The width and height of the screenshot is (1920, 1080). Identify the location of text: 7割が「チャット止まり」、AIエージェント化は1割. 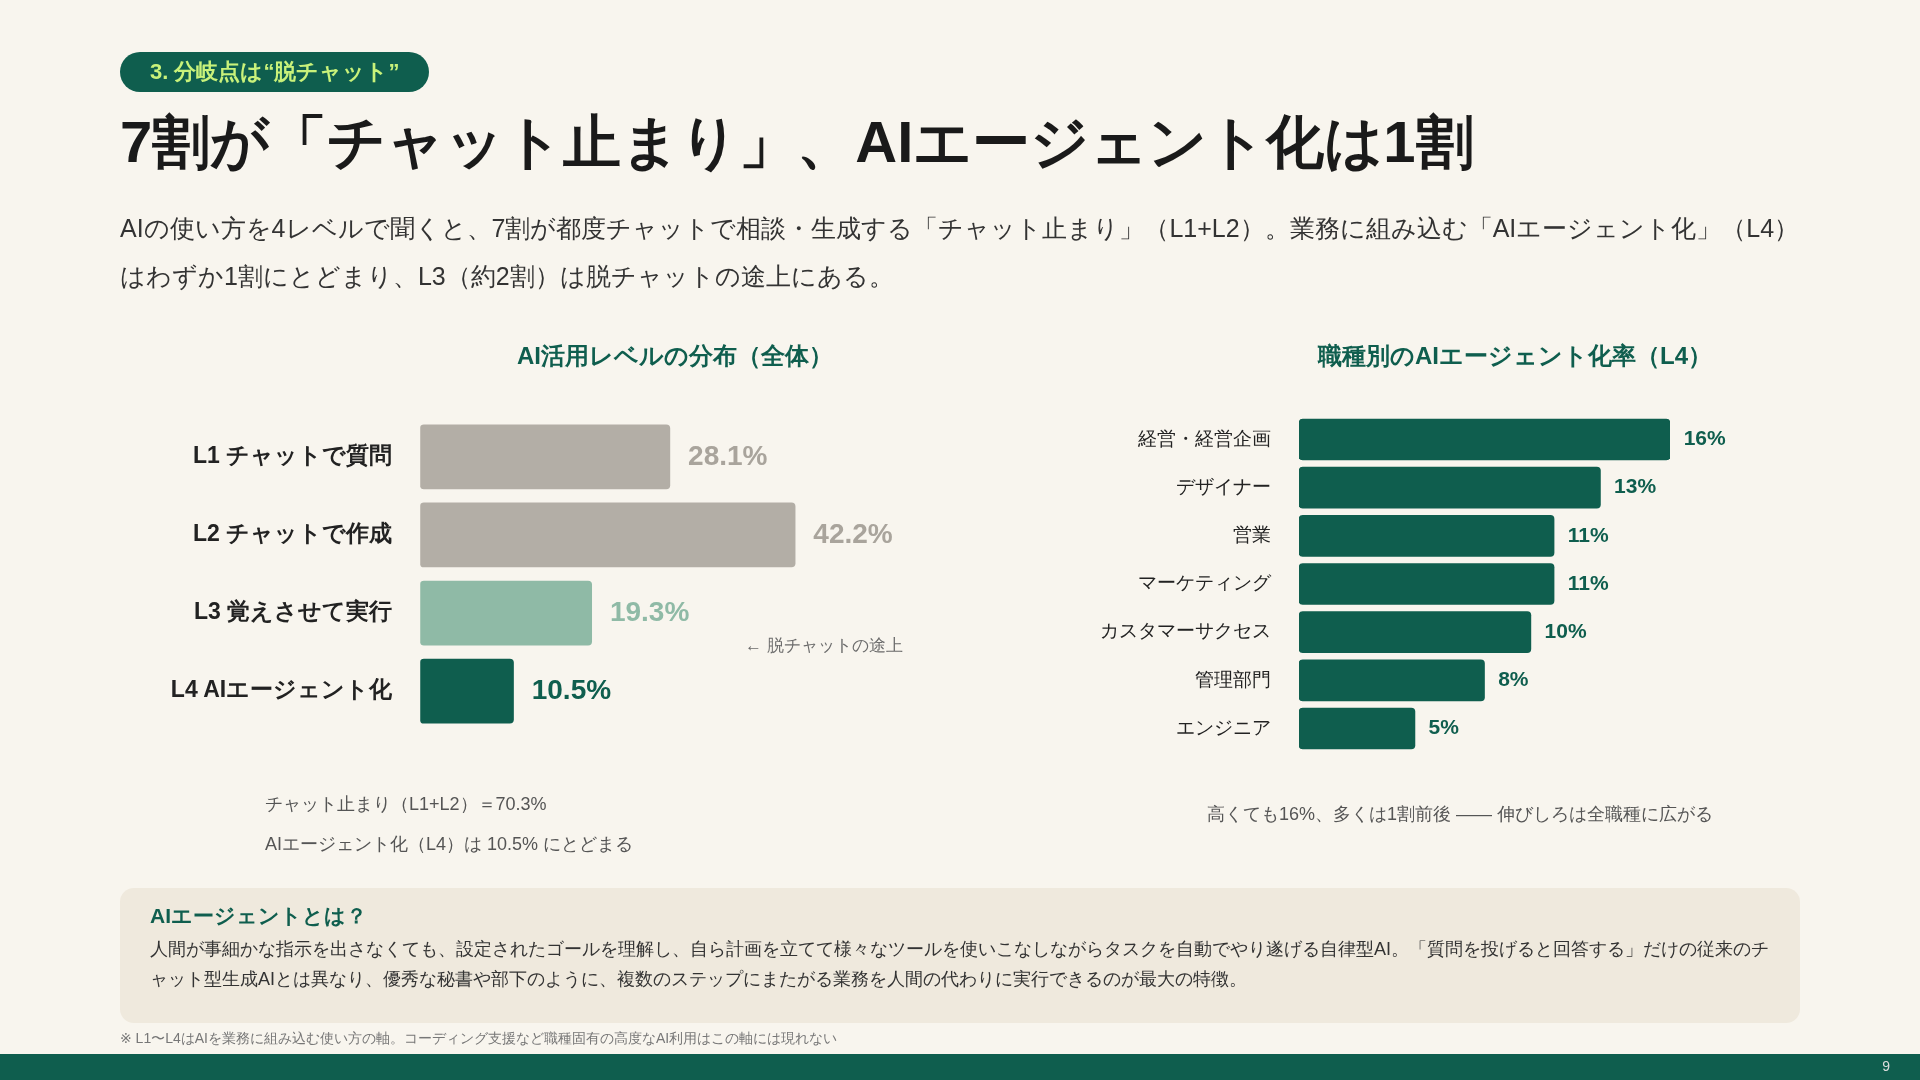
(797, 142).